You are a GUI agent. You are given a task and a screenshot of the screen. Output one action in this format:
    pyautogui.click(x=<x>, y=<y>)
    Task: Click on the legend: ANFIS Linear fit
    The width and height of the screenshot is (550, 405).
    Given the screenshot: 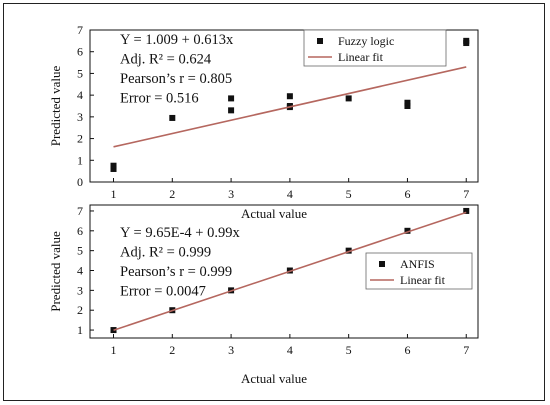 What is the action you would take?
    pyautogui.click(x=419, y=271)
    